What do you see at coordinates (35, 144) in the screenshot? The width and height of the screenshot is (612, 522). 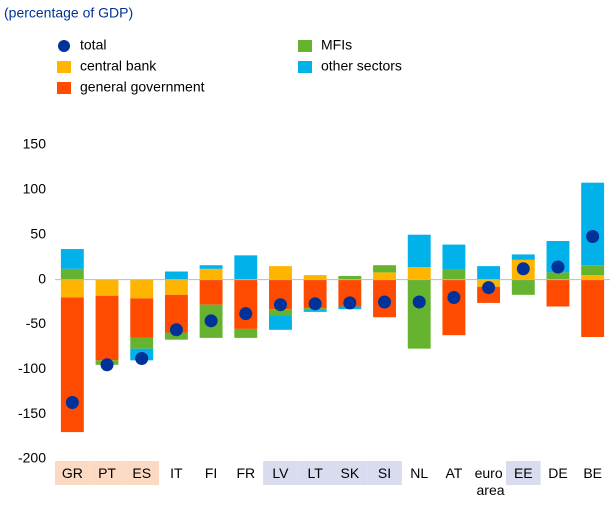 I see `y-tick-label: 150` at bounding box center [35, 144].